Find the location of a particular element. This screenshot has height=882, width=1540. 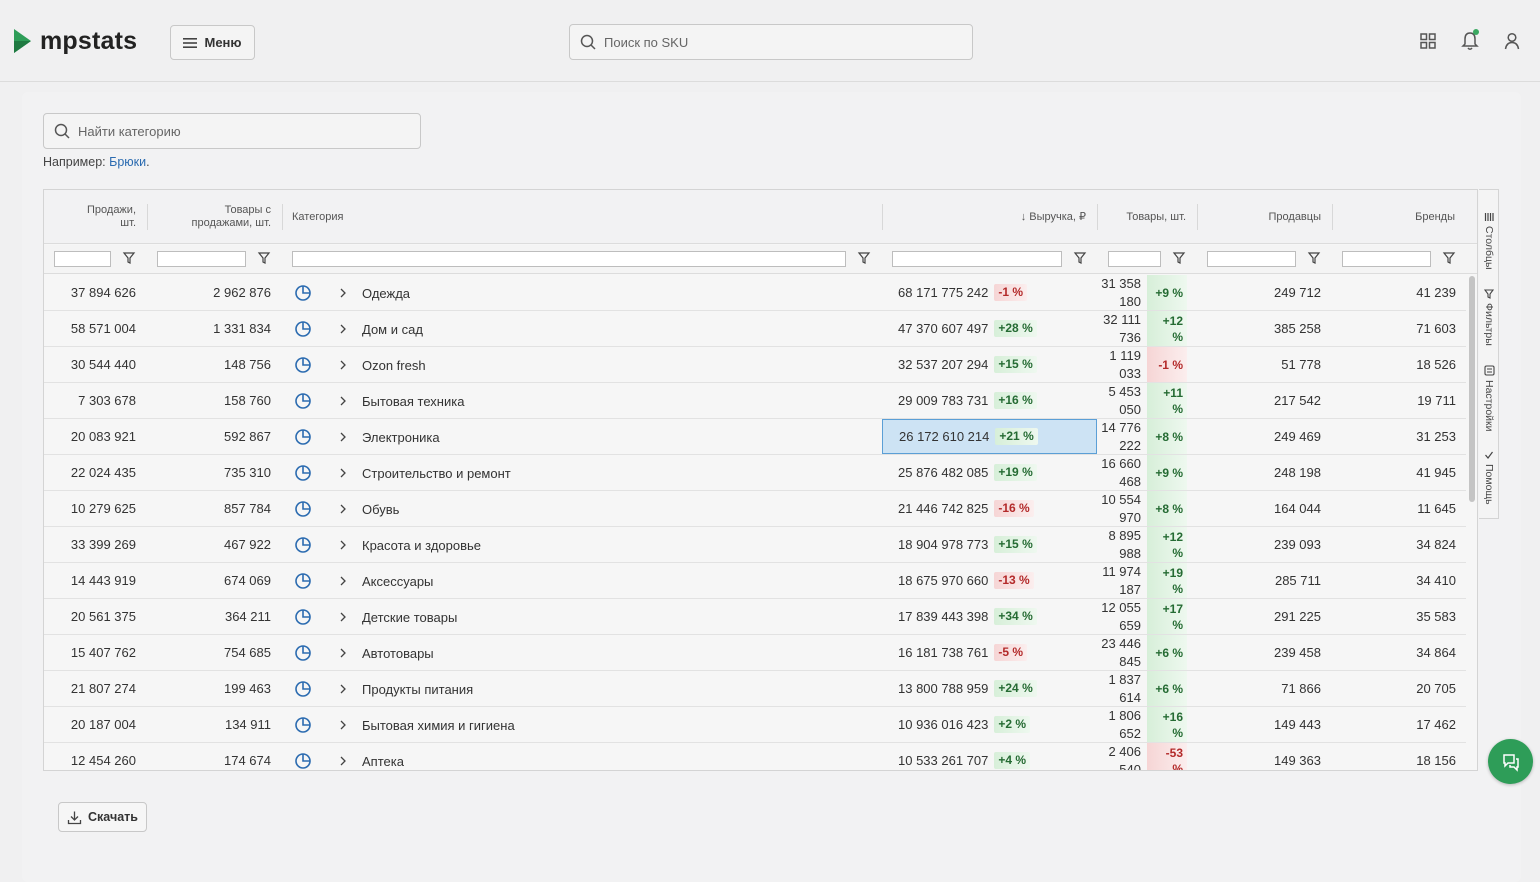

cell-category: Обувь is located at coordinates (381, 509).